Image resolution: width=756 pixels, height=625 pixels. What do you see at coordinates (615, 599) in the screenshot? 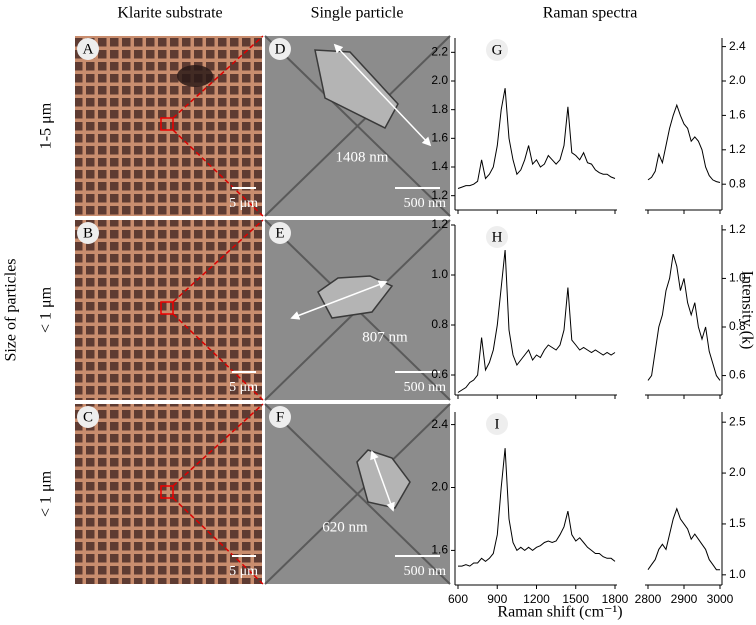
I see `x-tick-label: 1800` at bounding box center [615, 599].